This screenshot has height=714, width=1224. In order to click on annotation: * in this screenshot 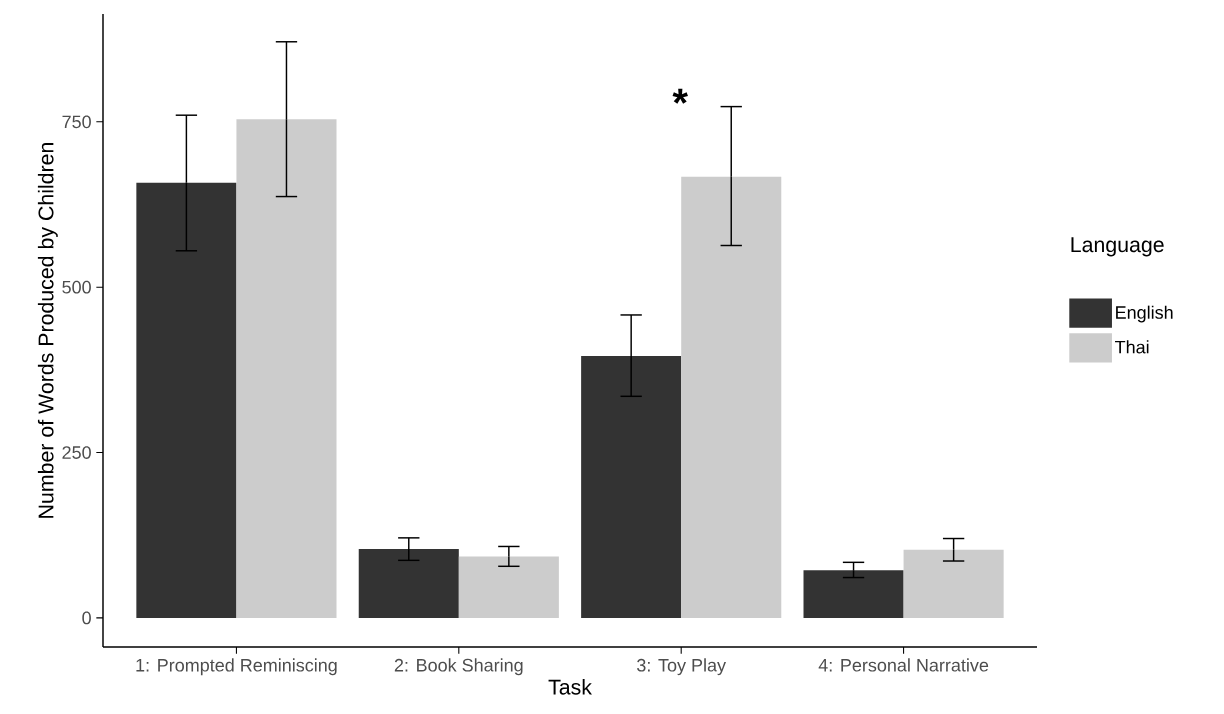, I will do `click(680, 96)`.